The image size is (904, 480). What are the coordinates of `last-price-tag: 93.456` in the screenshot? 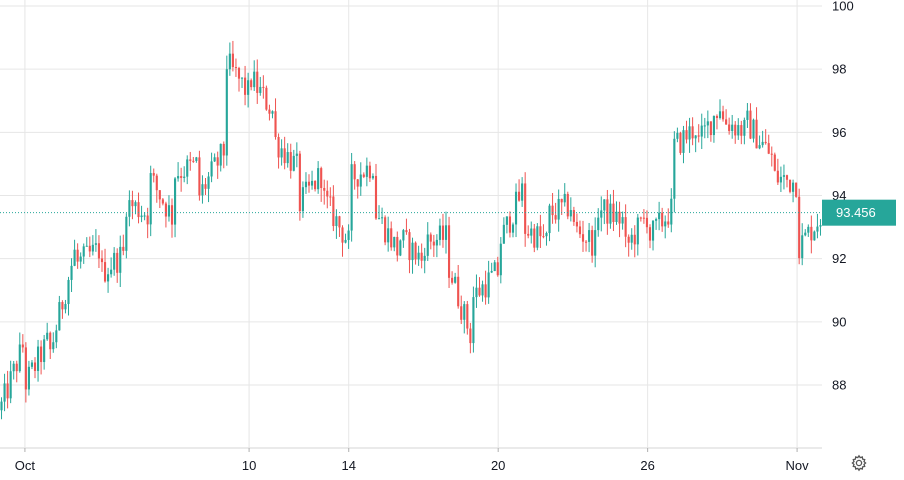 It's located at (859, 212).